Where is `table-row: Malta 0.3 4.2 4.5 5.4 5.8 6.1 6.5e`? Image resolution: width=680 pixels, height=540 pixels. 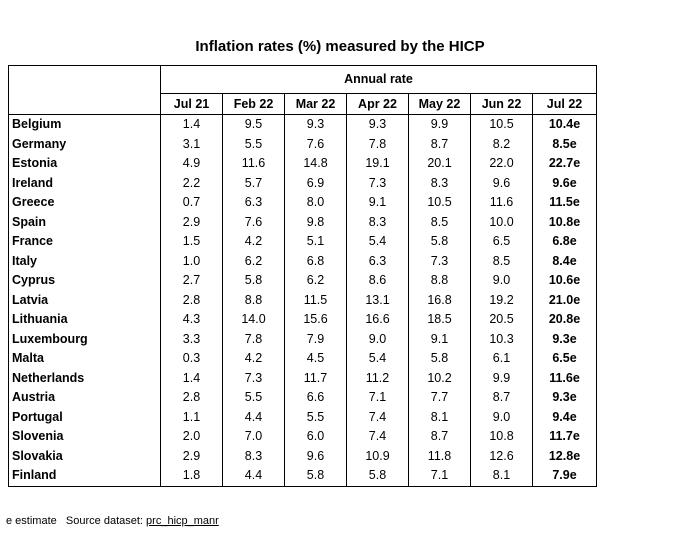 table-row: Malta 0.3 4.2 4.5 5.4 5.8 6.1 6.5e is located at coordinates (302, 359).